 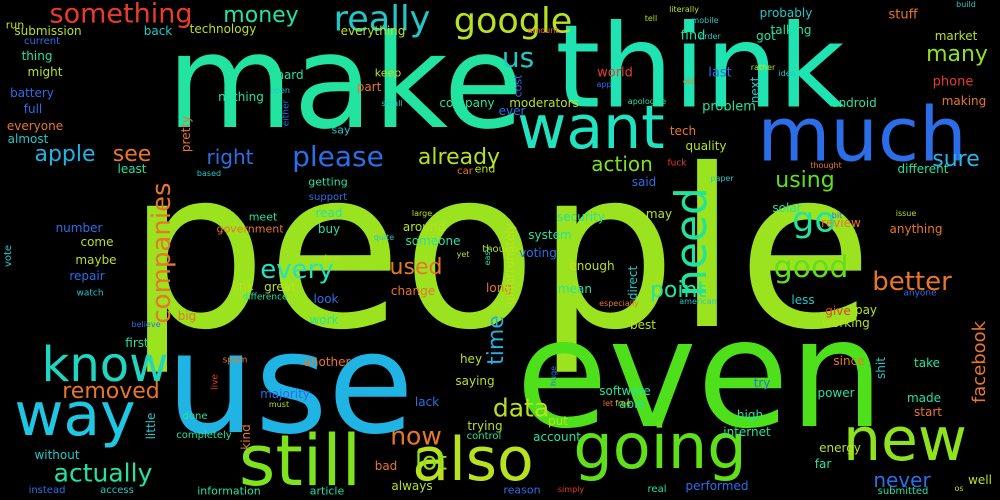 I want to click on word-158: direct, so click(x=633, y=283).